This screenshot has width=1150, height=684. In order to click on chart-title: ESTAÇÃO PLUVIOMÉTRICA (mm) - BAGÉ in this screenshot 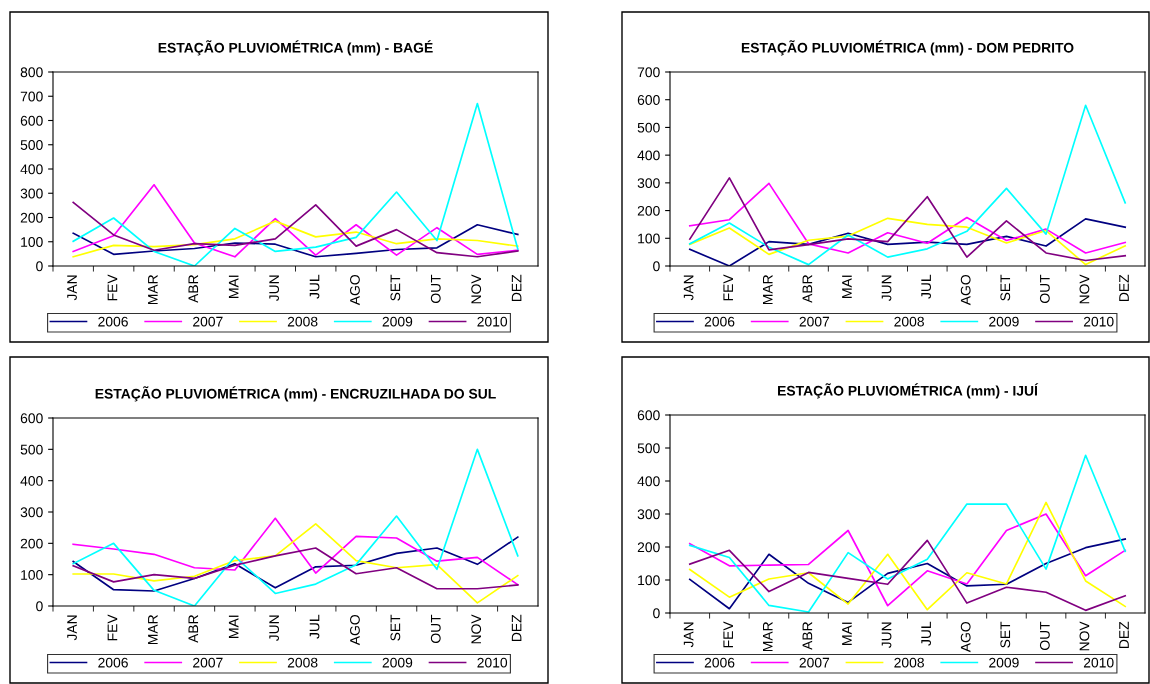, I will do `click(295, 48)`.